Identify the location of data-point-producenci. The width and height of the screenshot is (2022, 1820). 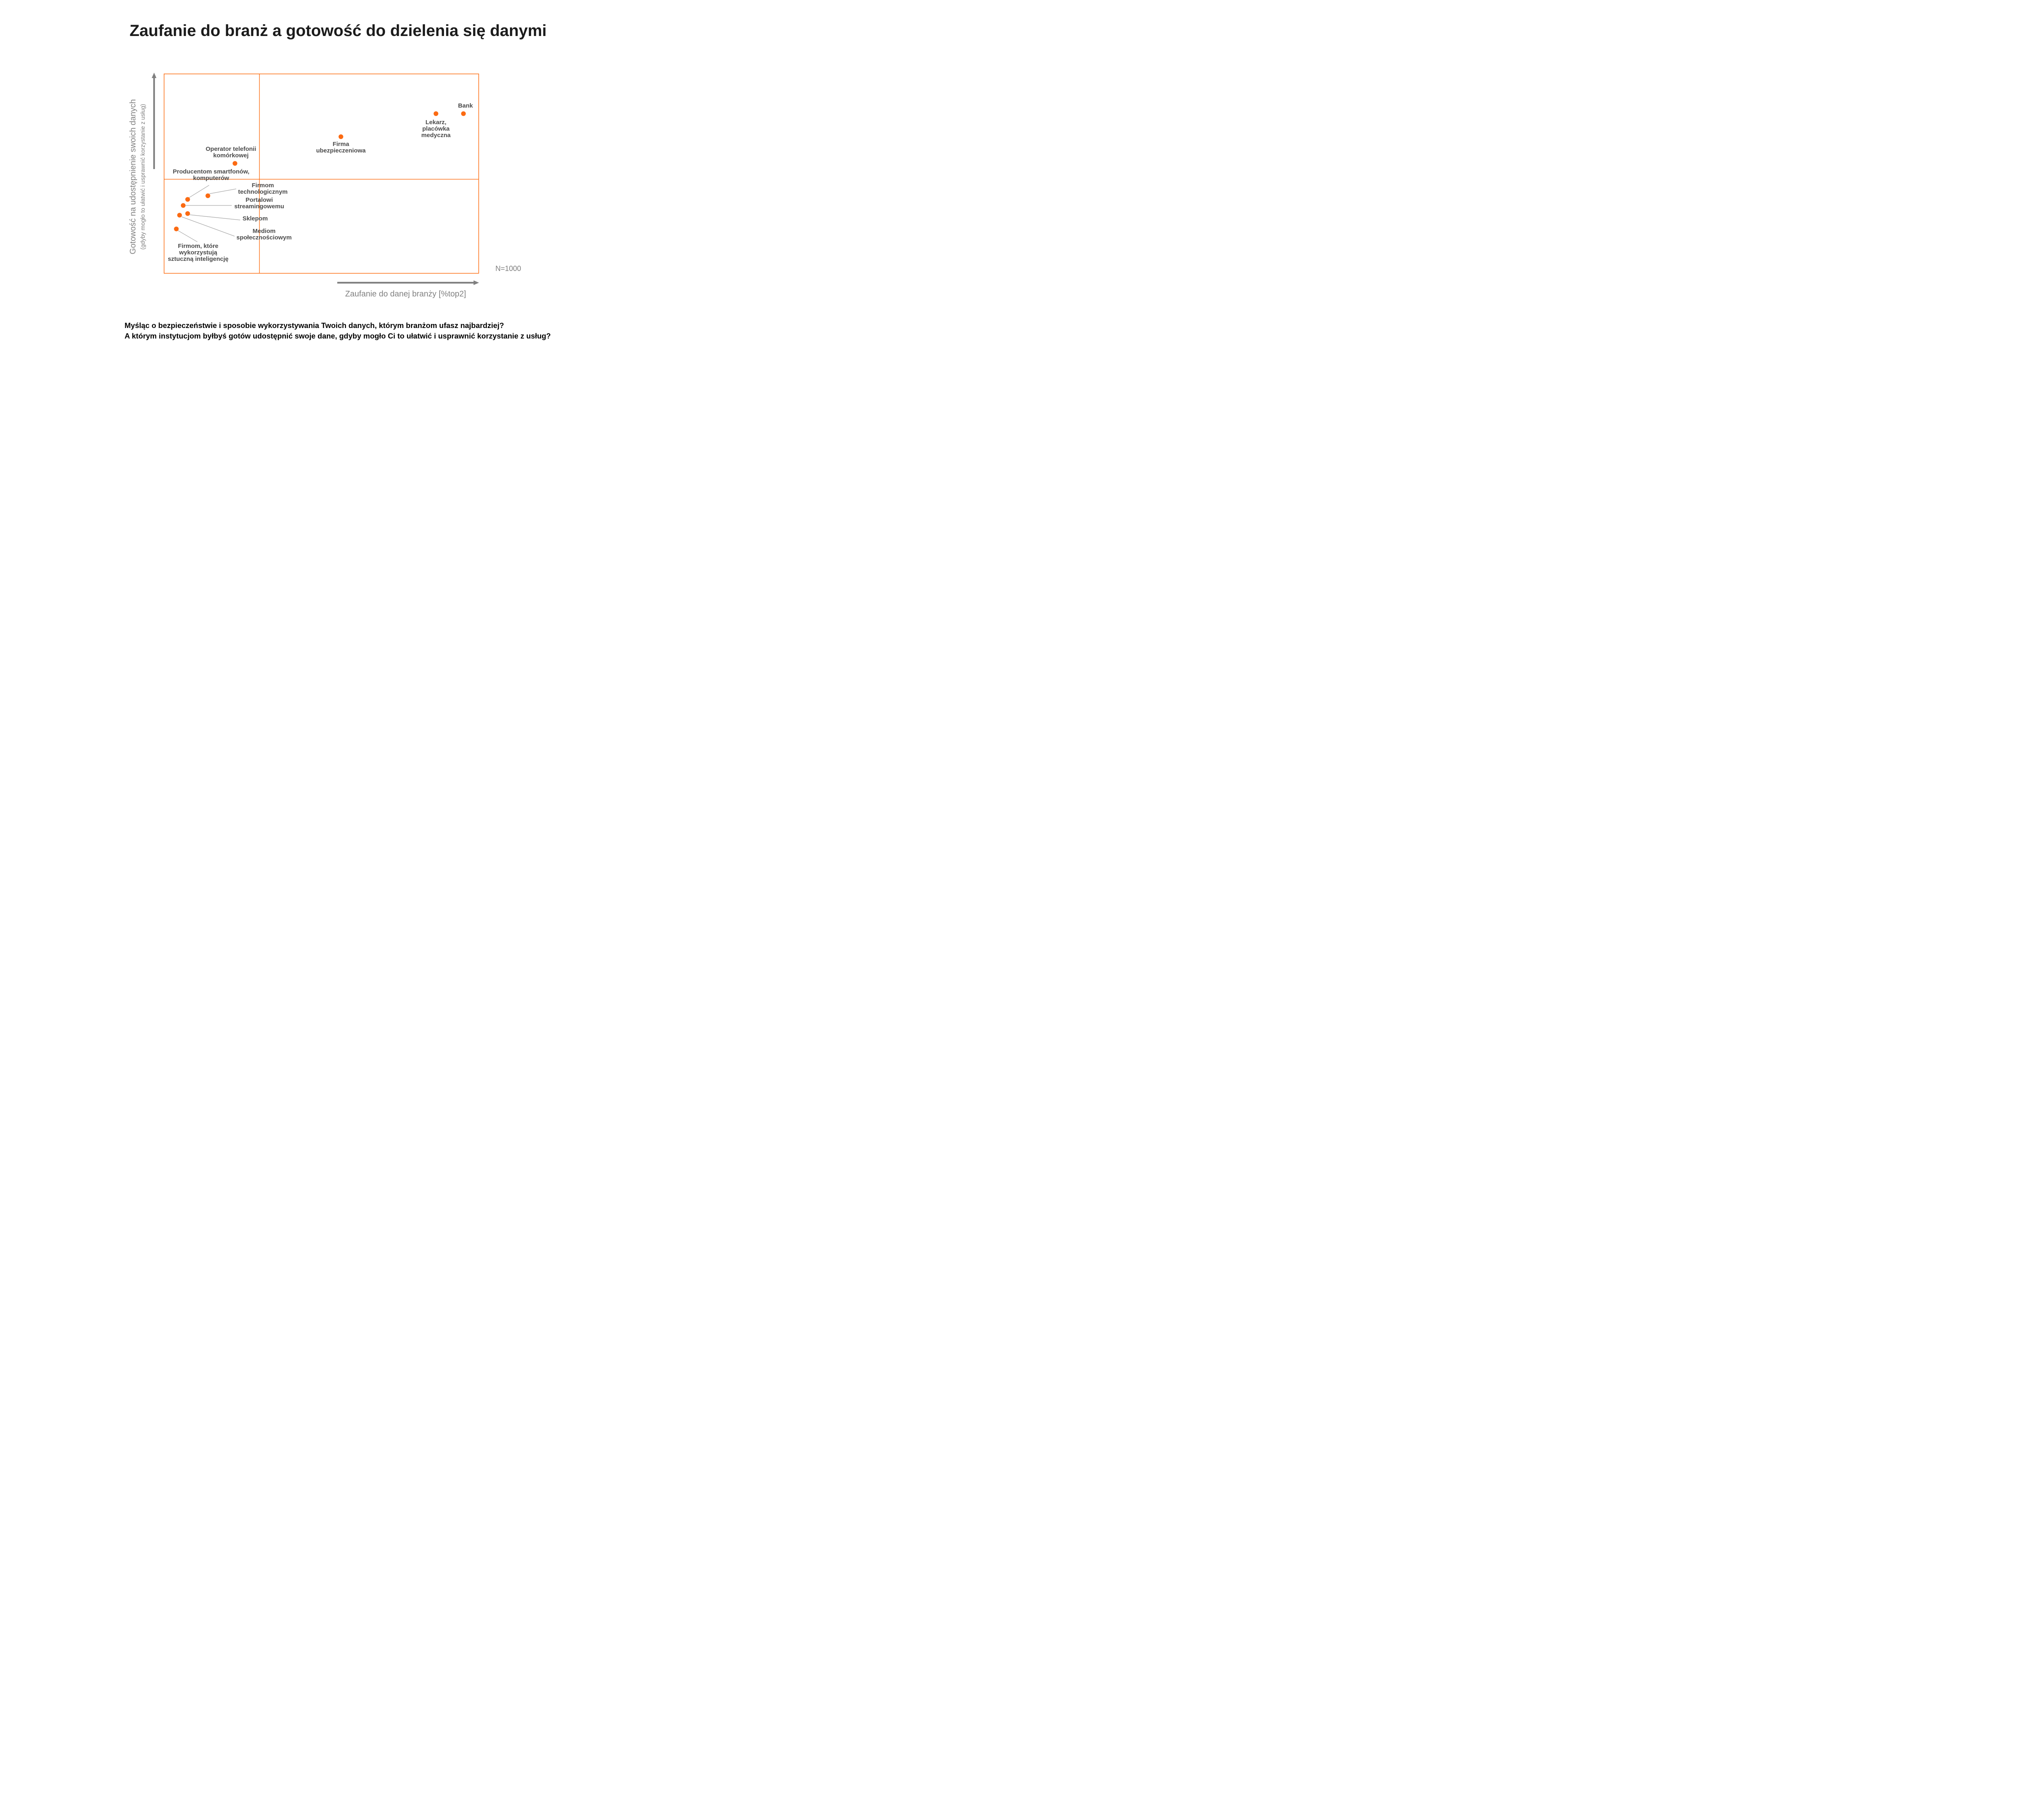
(187, 199).